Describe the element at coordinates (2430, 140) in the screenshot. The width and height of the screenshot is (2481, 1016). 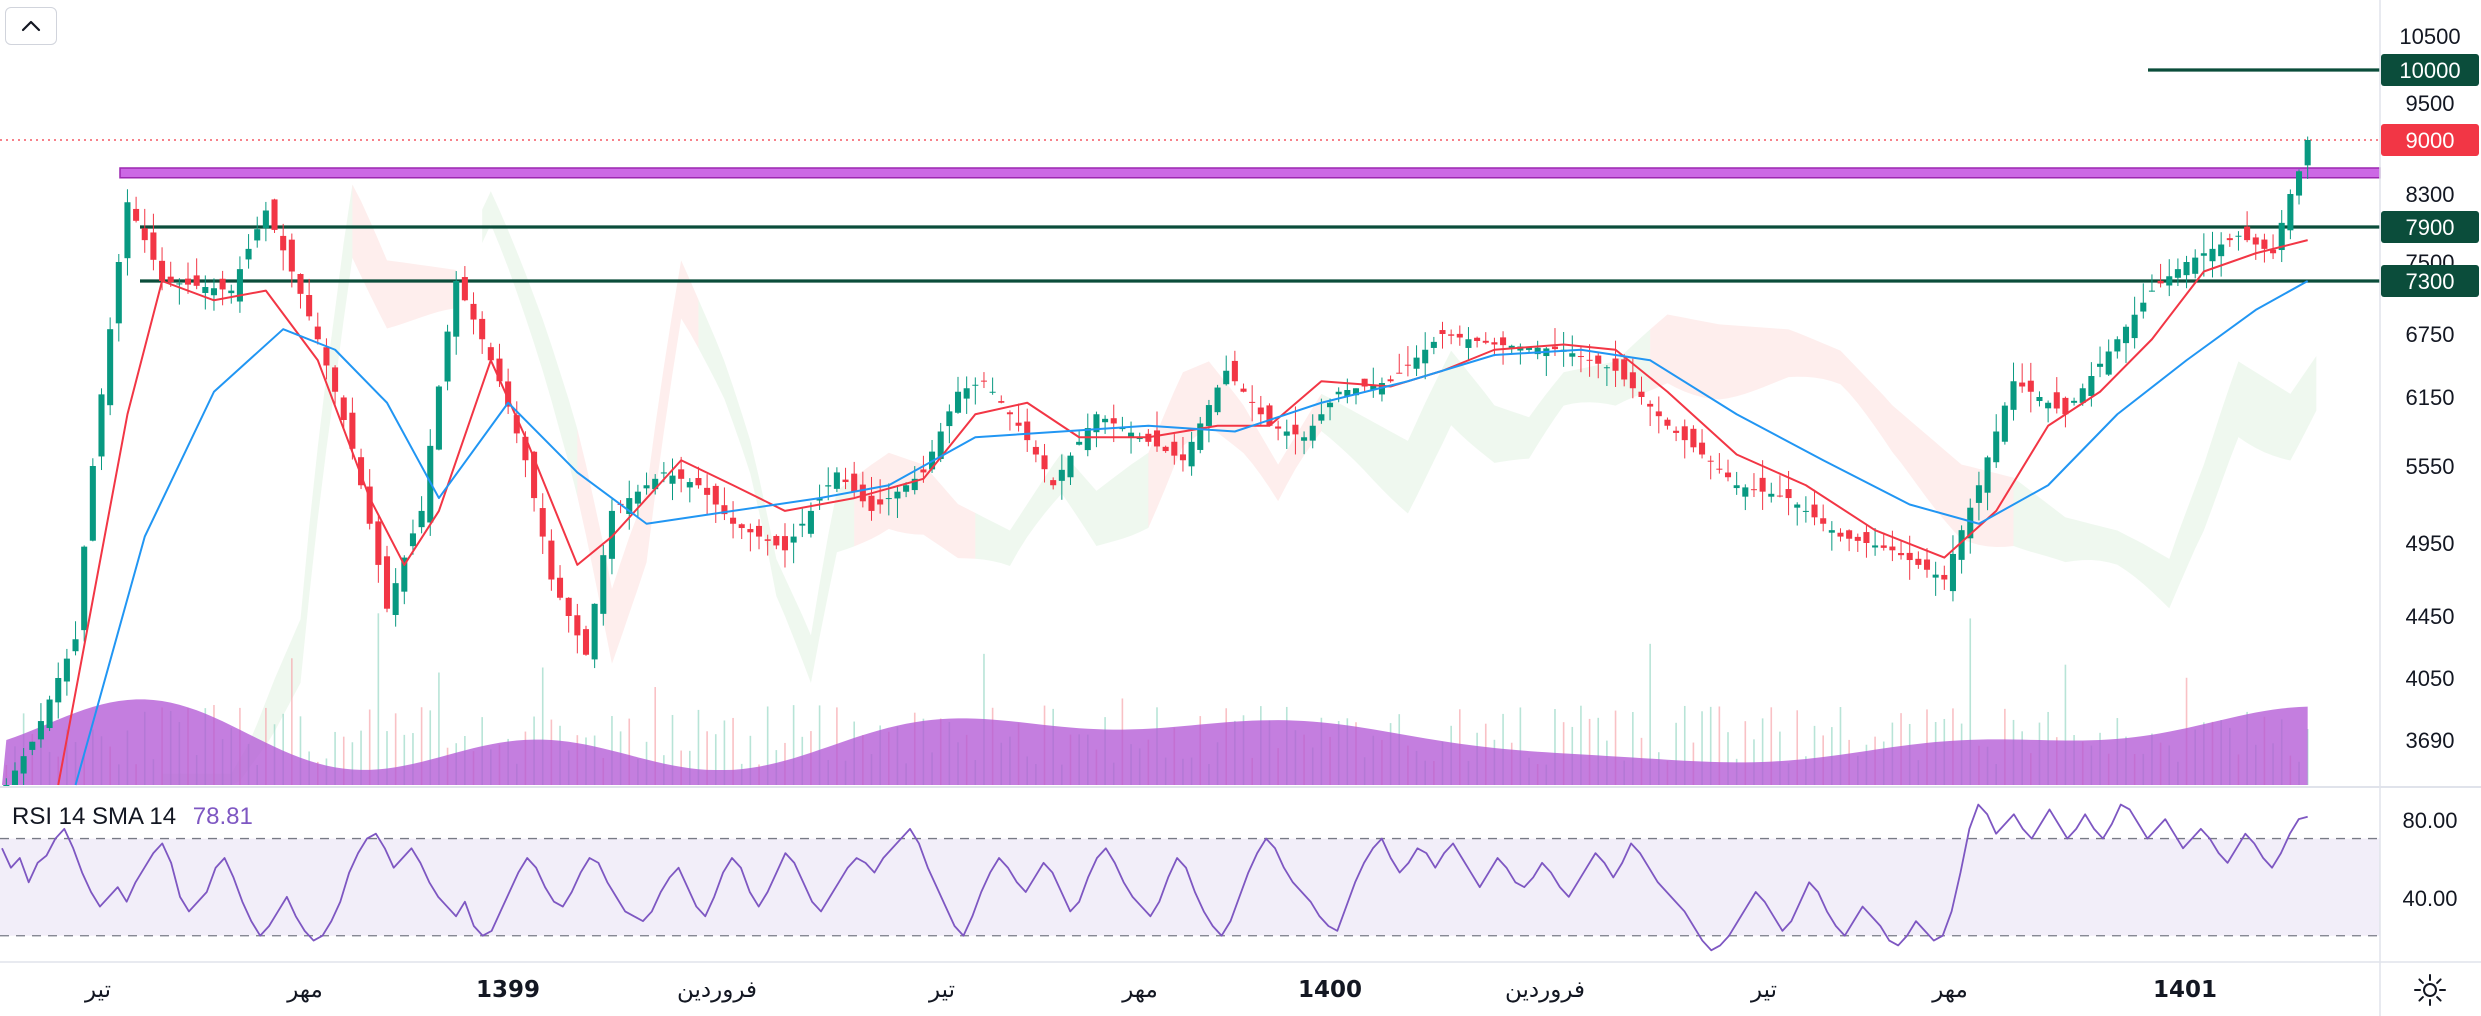
I see `last-price-label-tag` at that location.